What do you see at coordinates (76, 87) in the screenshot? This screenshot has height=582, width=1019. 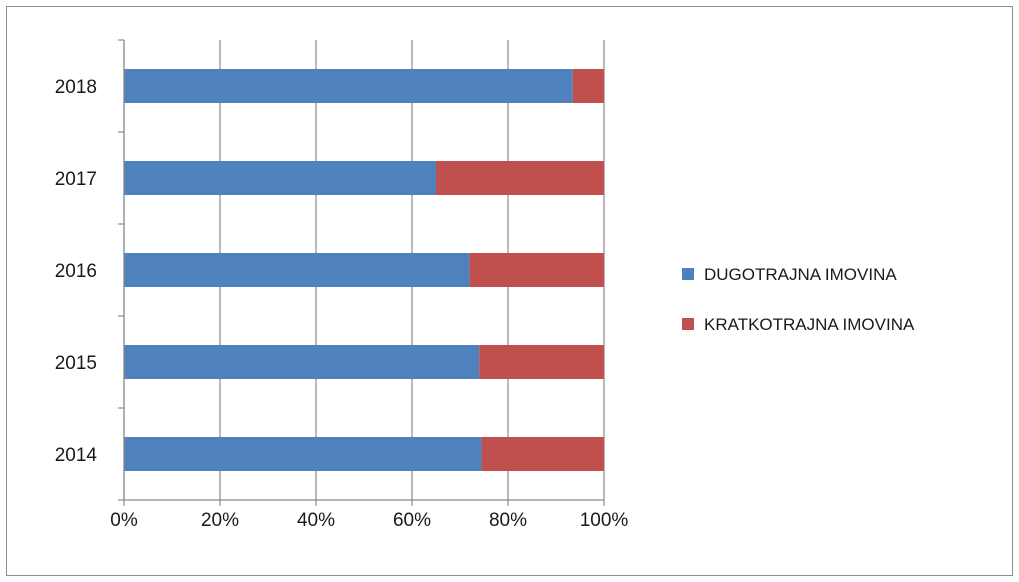 I see `y-tick-label: 2018` at bounding box center [76, 87].